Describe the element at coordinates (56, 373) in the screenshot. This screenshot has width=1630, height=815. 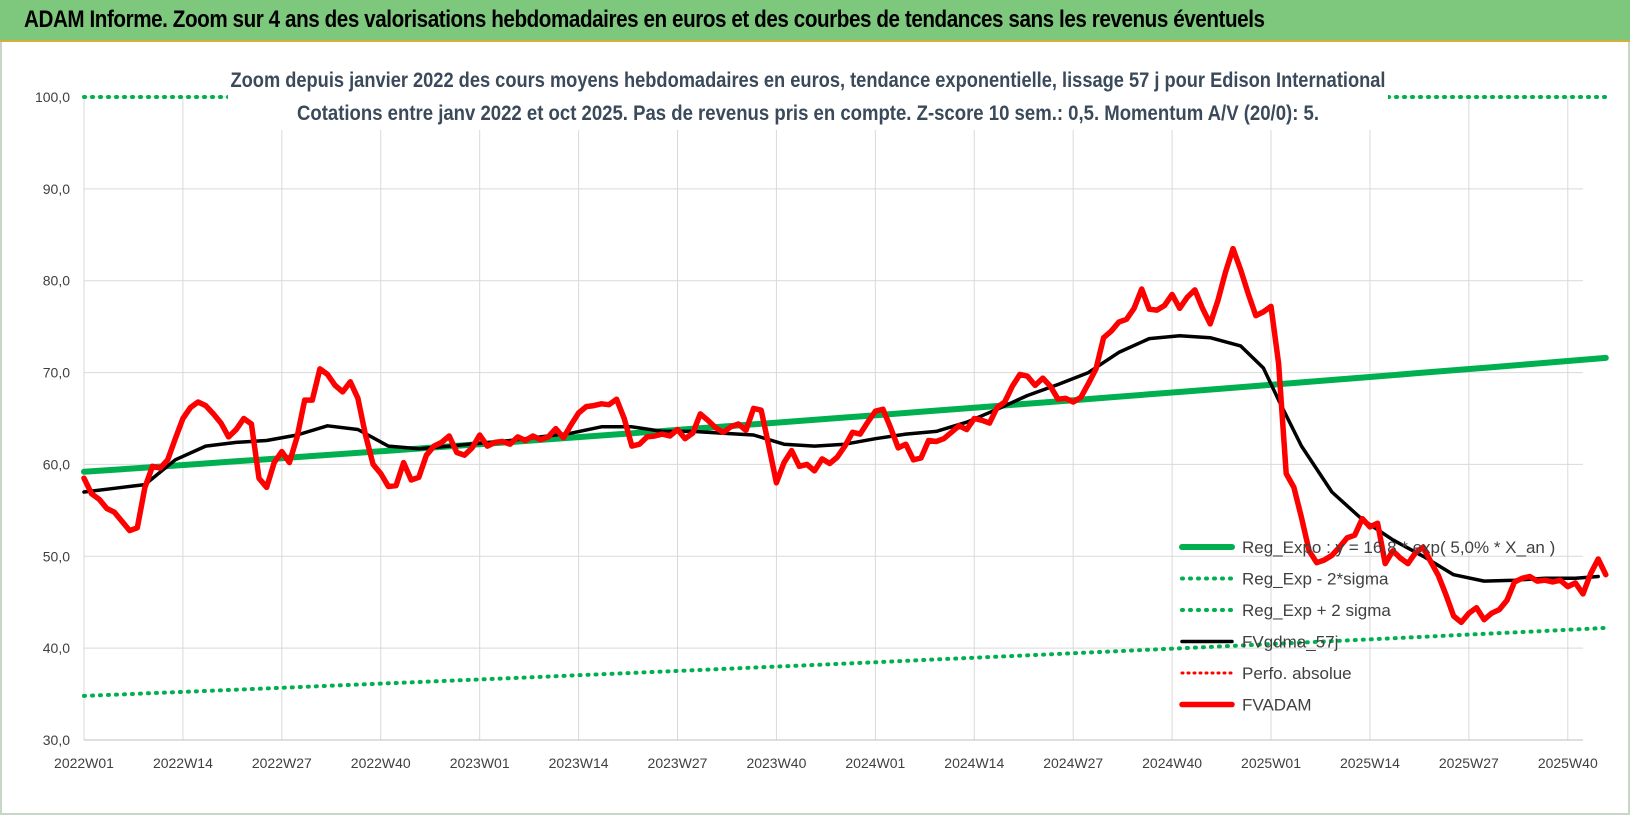
I see `y-tick-label: 70,0` at that location.